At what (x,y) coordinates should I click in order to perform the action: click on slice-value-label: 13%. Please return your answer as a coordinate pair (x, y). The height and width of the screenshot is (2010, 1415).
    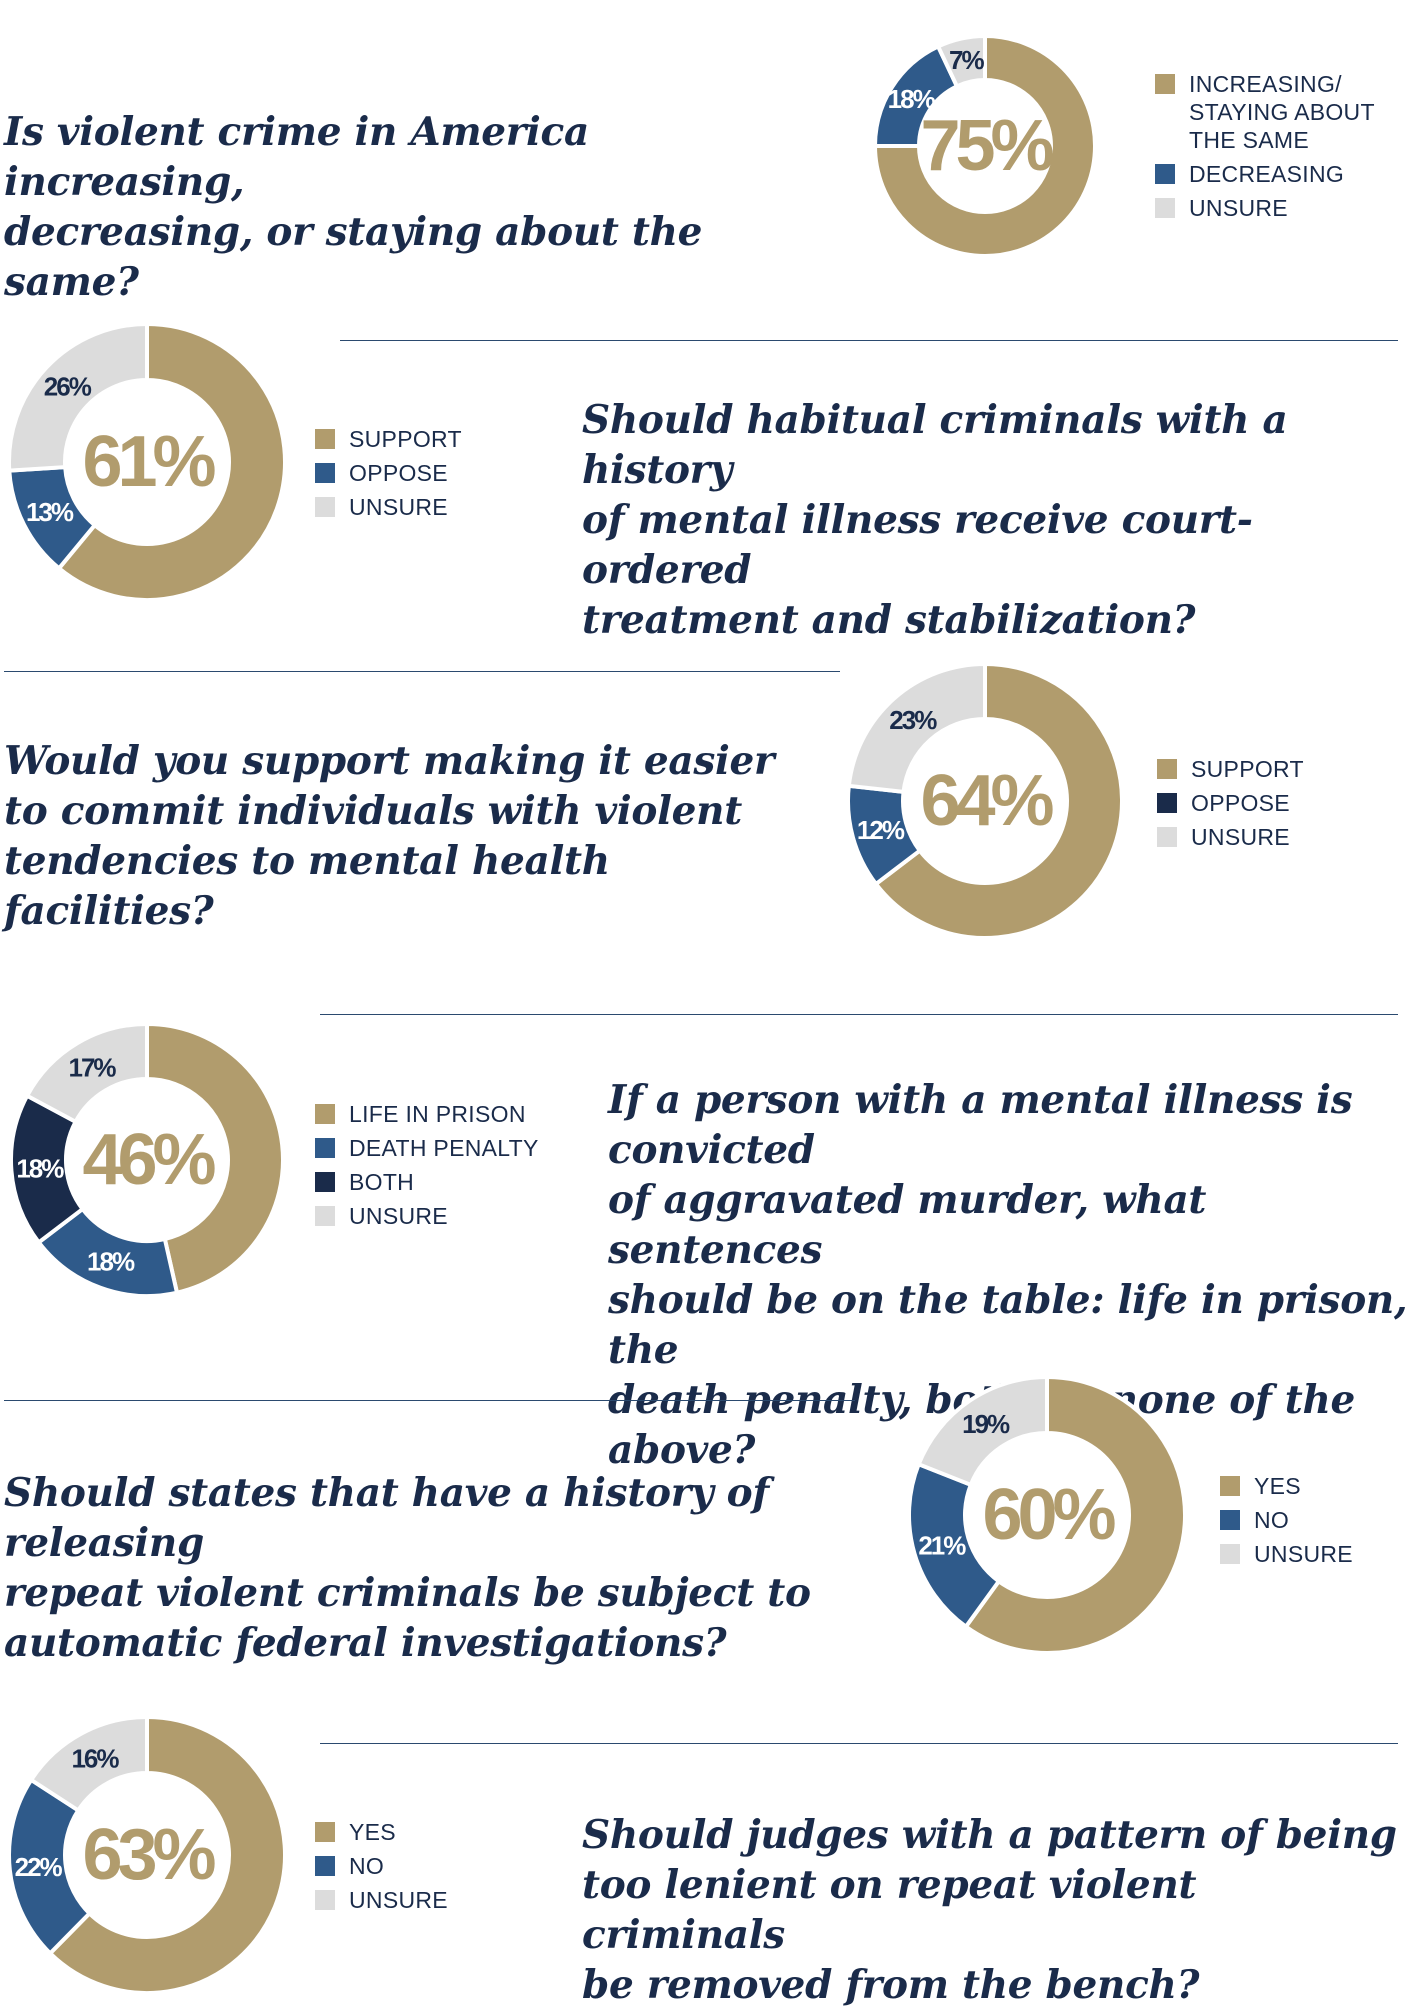
    Looking at the image, I should click on (50, 512).